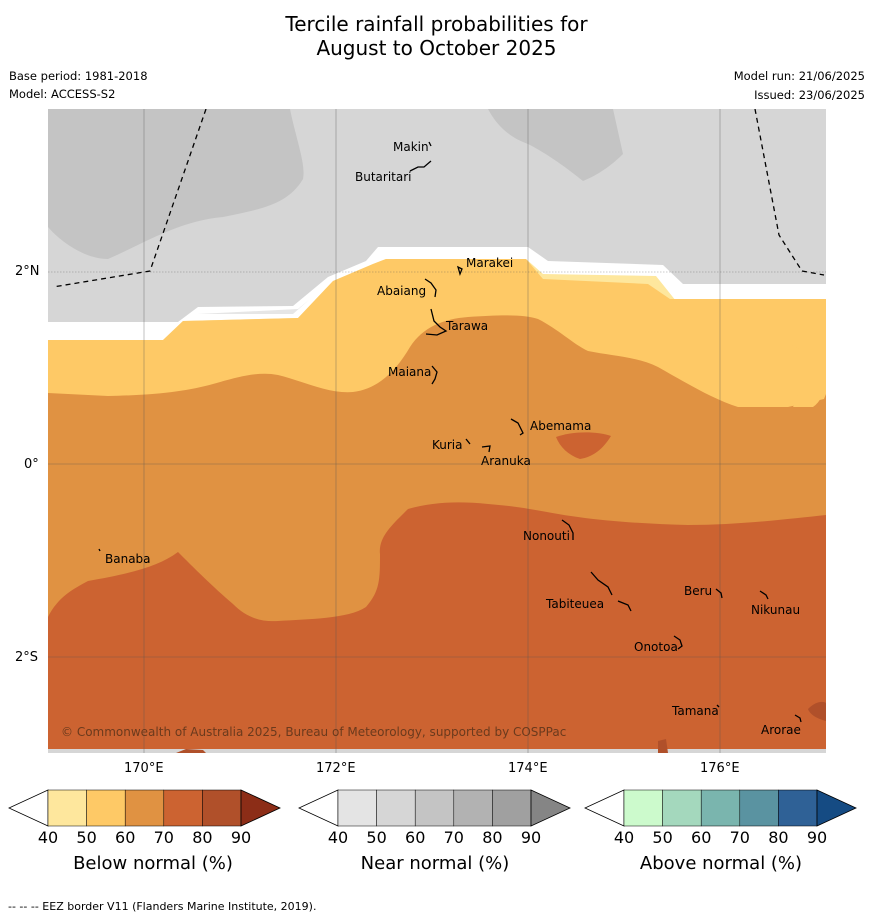  What do you see at coordinates (128, 559) in the screenshot?
I see `island-label-banaba: Banaba` at bounding box center [128, 559].